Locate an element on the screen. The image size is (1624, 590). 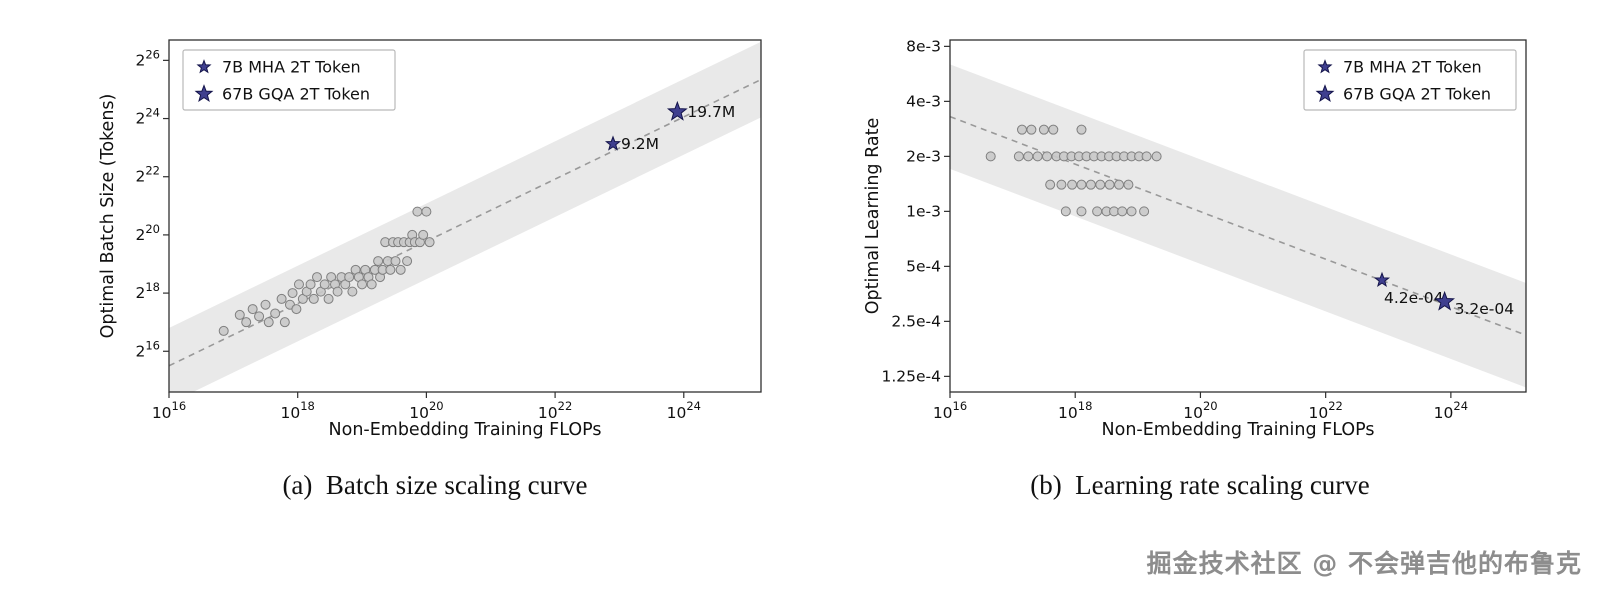
legend: 7B MHA 2T Token 67B GQA 2T Token is located at coordinates (289, 80).